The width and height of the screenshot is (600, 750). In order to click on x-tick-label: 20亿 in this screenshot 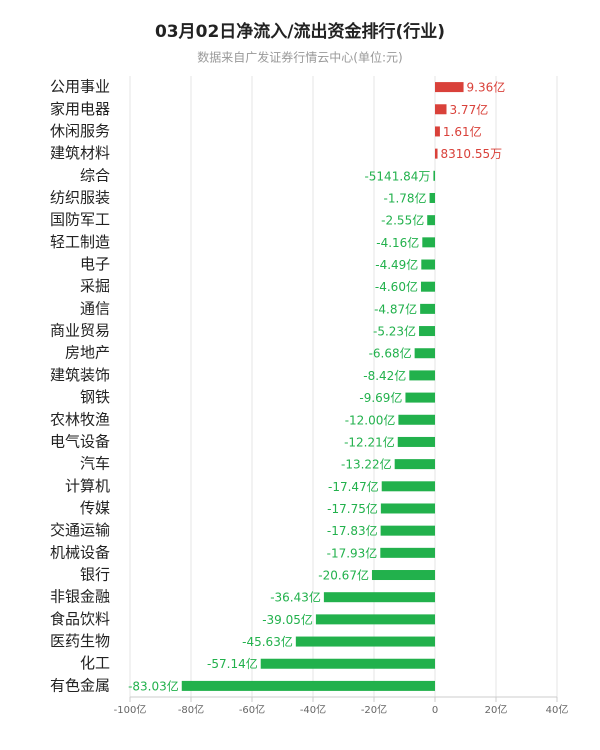, I will do `click(496, 709)`.